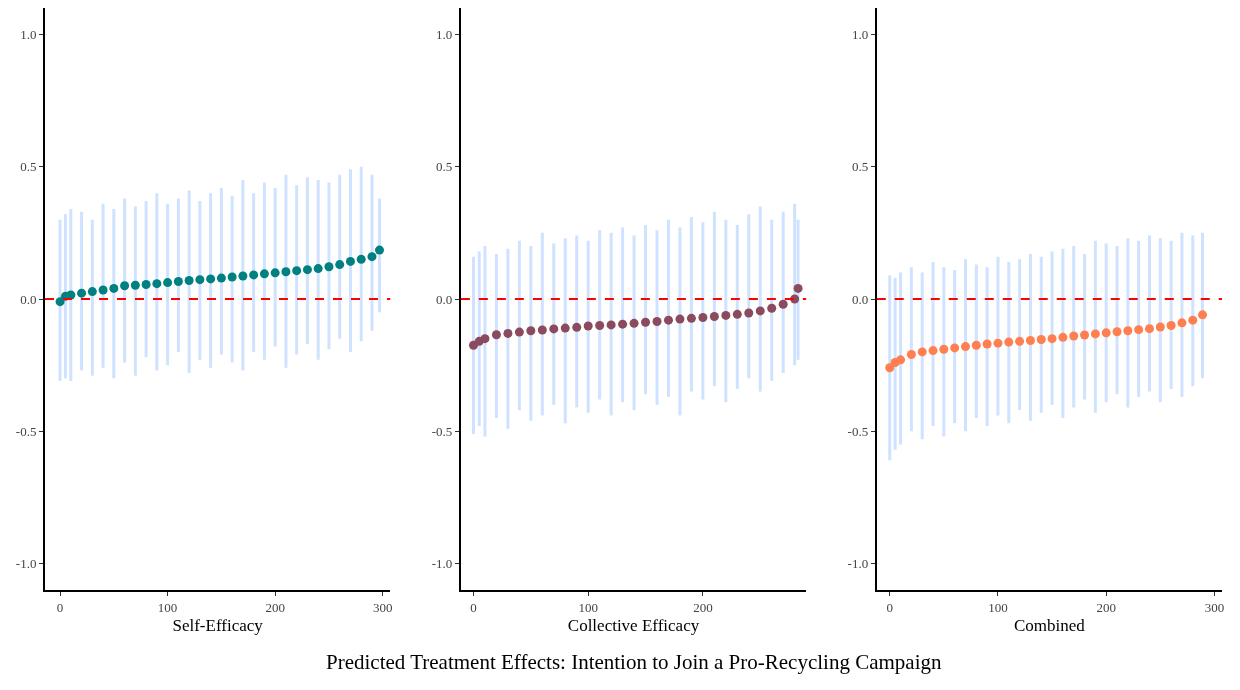  What do you see at coordinates (1049, 626) in the screenshot?
I see `x-axis-title: Combined` at bounding box center [1049, 626].